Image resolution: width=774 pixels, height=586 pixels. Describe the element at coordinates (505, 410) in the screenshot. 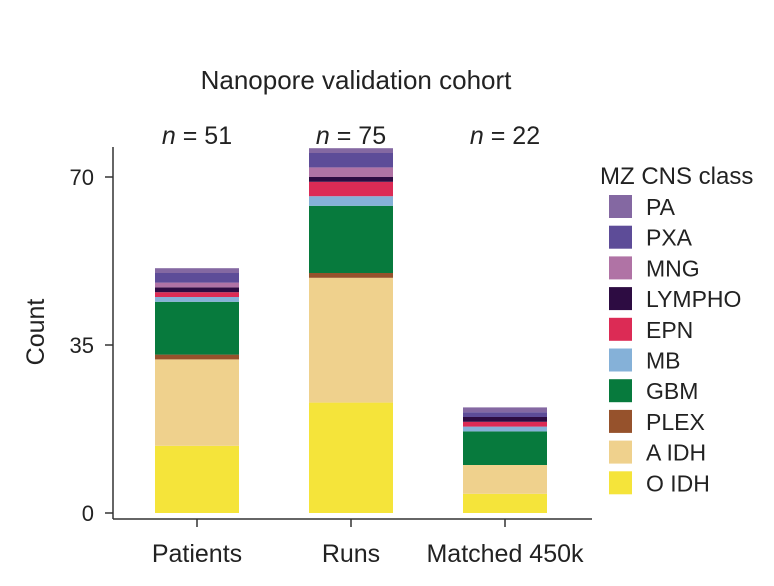

I see `bar-segment-matched-450k-pa` at that location.